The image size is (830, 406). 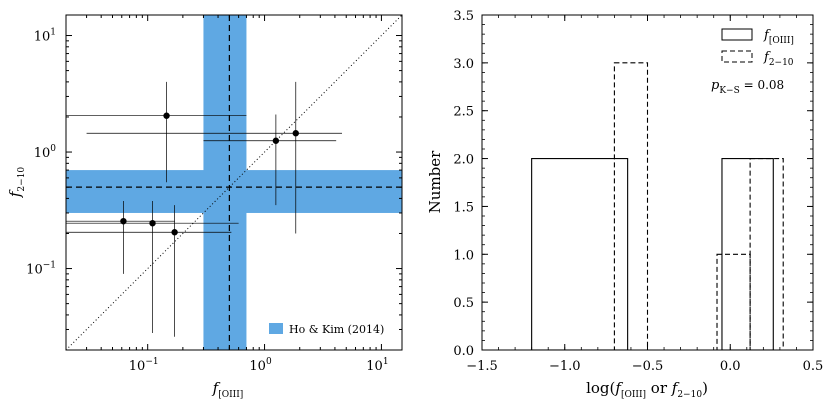 I want to click on x-tick-label: 10¹, so click(x=377, y=365).